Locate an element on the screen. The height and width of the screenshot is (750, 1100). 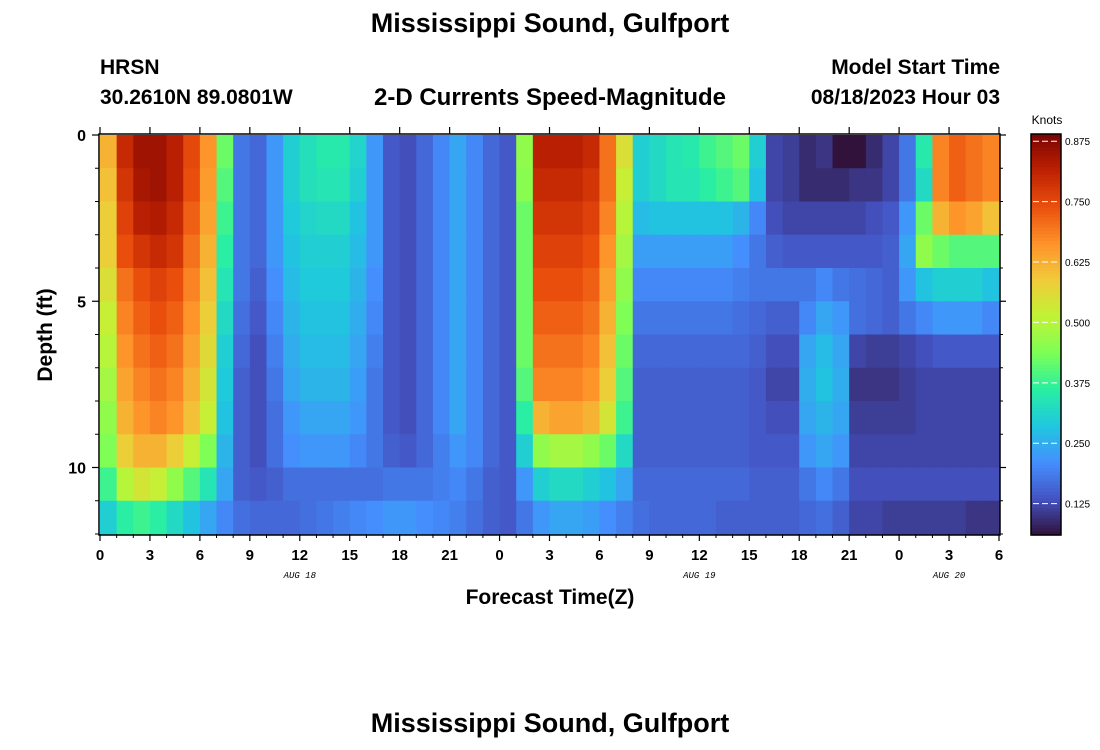
y-tick-label: 5 is located at coordinates (81, 302).